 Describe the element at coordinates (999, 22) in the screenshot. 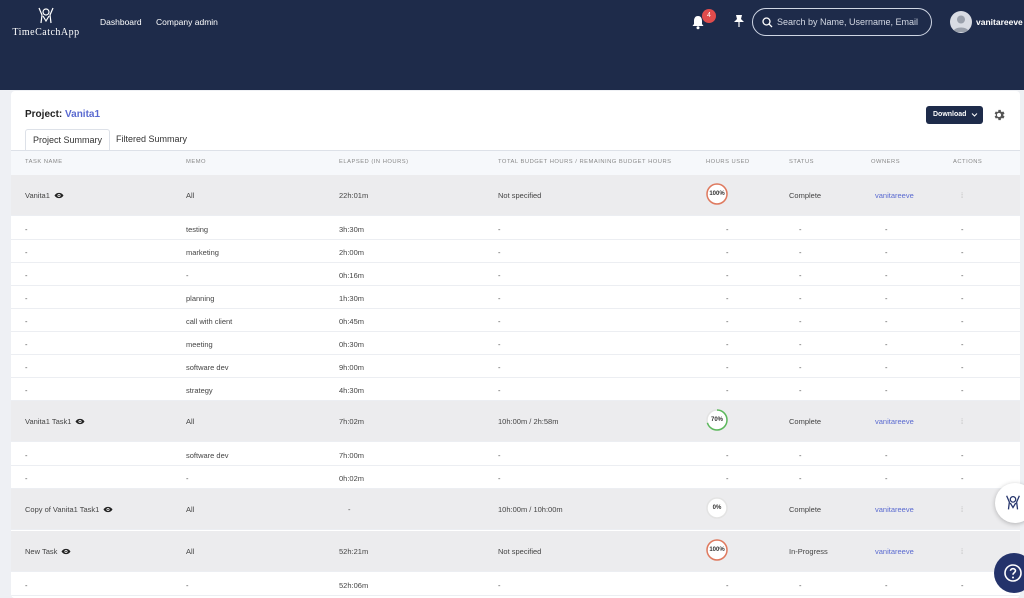

I see `username: vanitareeve` at that location.